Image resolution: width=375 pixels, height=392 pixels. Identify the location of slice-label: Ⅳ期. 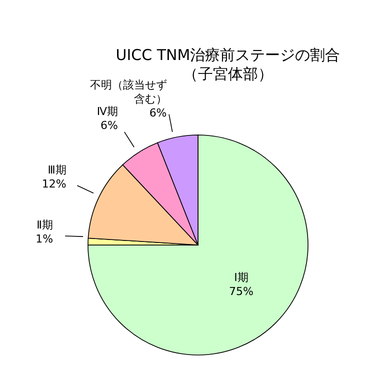
(107, 111).